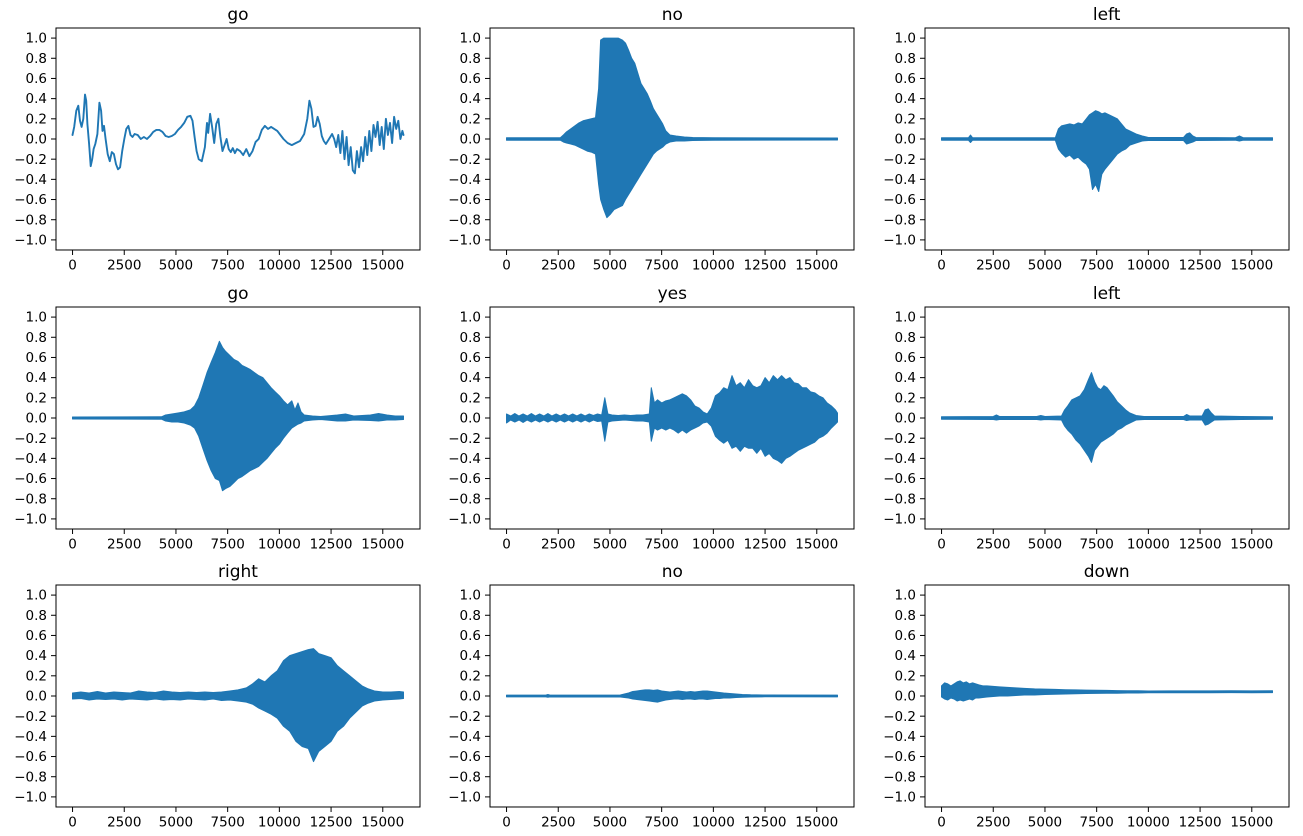 The image size is (1303, 836). What do you see at coordinates (1106, 15) in the screenshot?
I see `subplot-title: left` at bounding box center [1106, 15].